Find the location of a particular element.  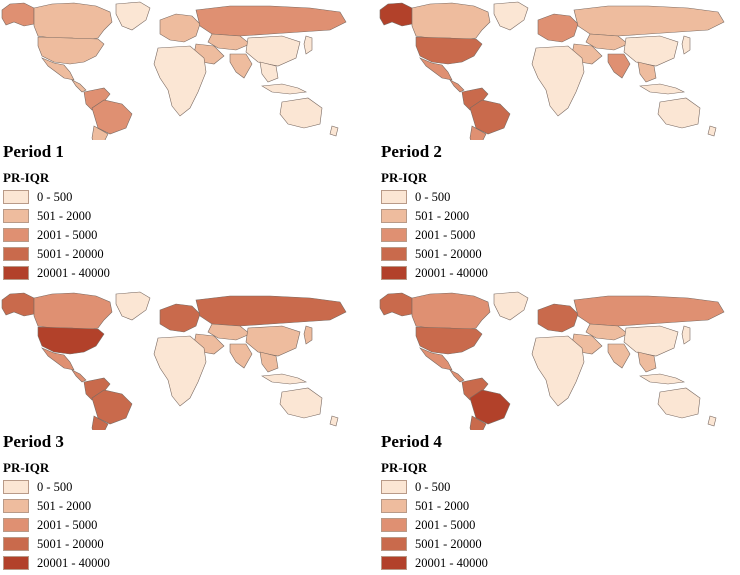

period-title: Period 2 is located at coordinates (411, 151).